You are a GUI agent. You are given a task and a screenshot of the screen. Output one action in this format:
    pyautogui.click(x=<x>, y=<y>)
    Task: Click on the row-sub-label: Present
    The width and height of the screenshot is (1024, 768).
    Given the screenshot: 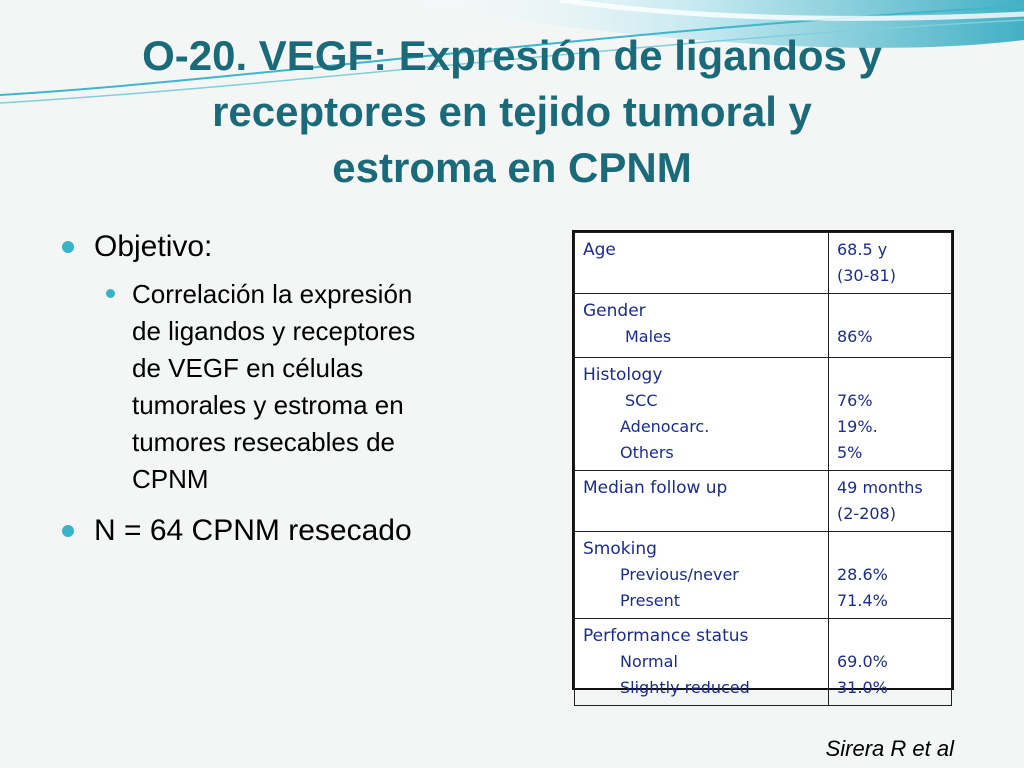 What is the action you would take?
    pyautogui.click(x=650, y=600)
    